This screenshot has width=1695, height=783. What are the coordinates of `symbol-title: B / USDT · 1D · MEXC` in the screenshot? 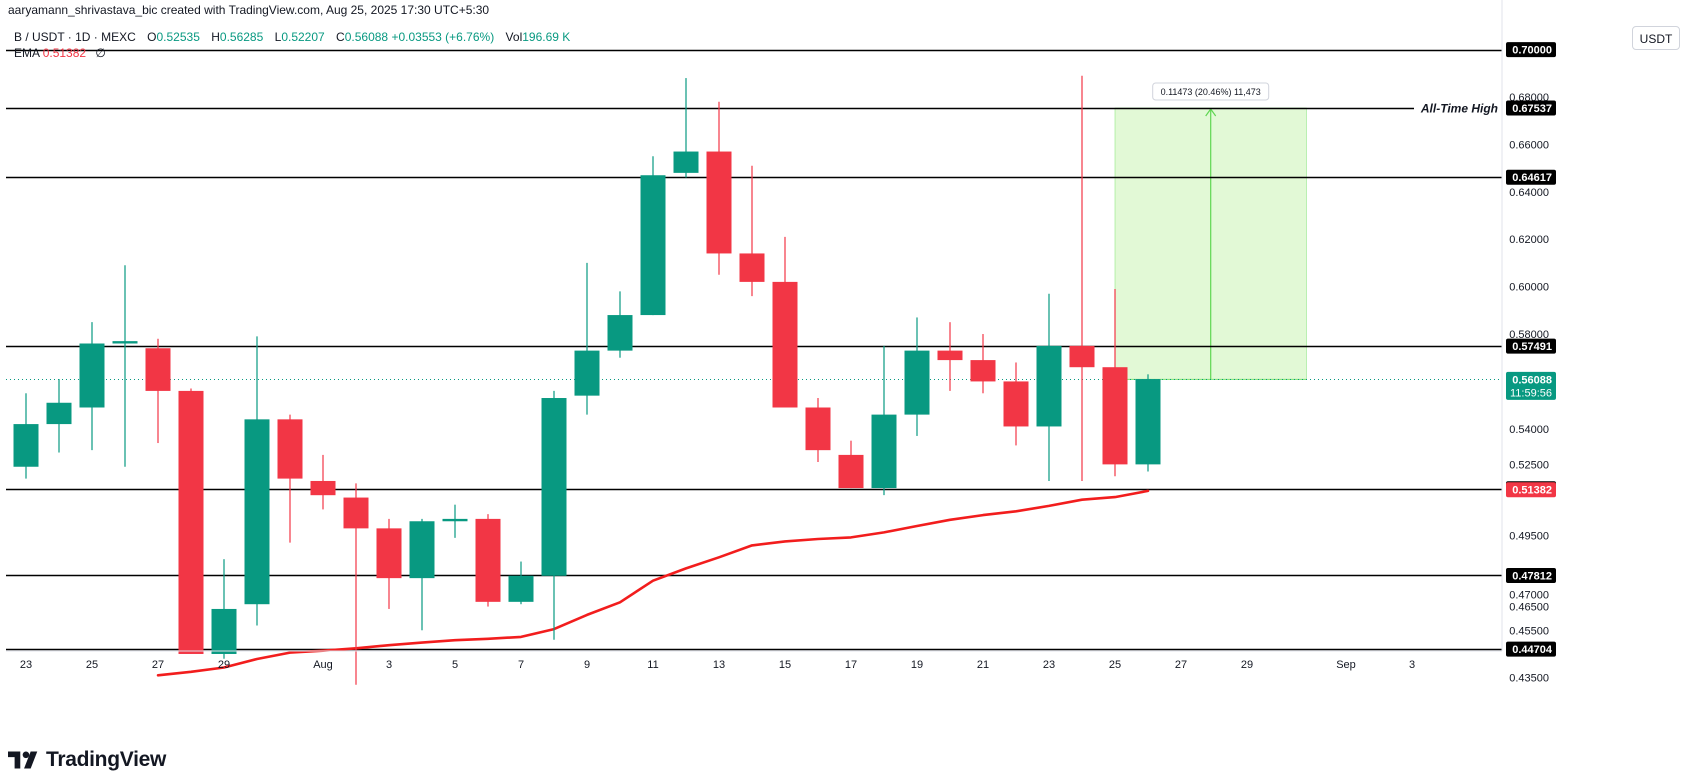 It's located at (75, 37).